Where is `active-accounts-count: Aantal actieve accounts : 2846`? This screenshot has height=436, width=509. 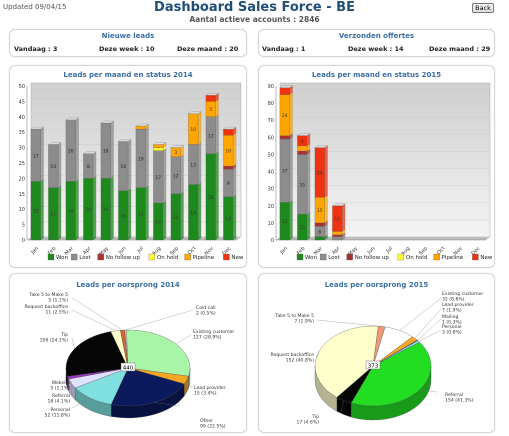
active-accounts-count: Aantal actieve accounts : 2846 is located at coordinates (254, 19).